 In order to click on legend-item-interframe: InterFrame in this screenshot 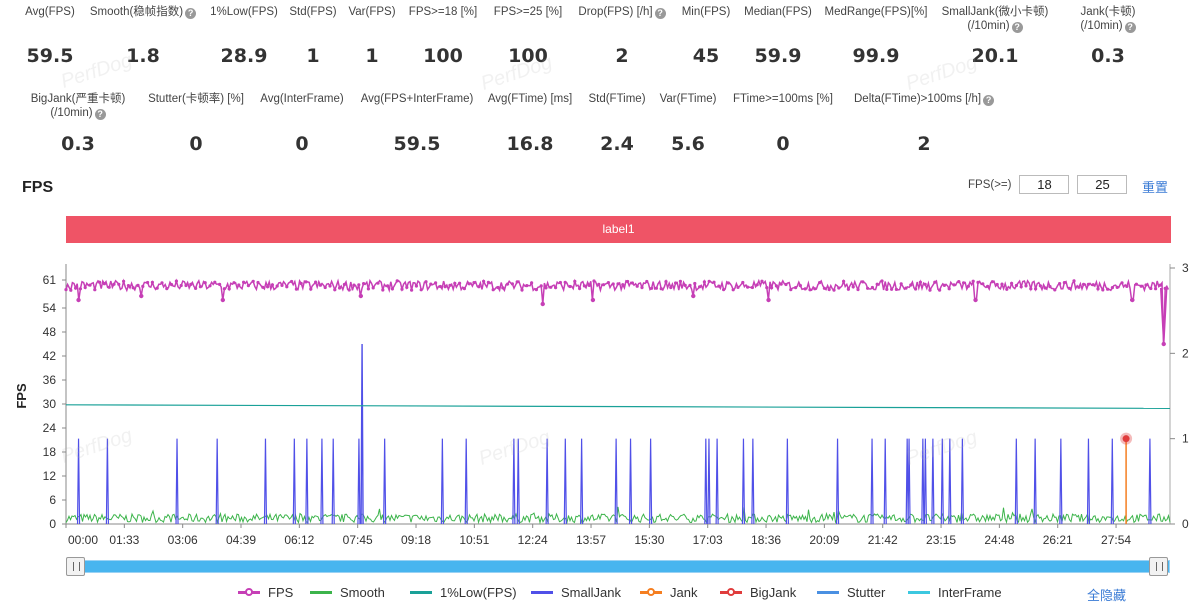, I will do `click(955, 592)`.